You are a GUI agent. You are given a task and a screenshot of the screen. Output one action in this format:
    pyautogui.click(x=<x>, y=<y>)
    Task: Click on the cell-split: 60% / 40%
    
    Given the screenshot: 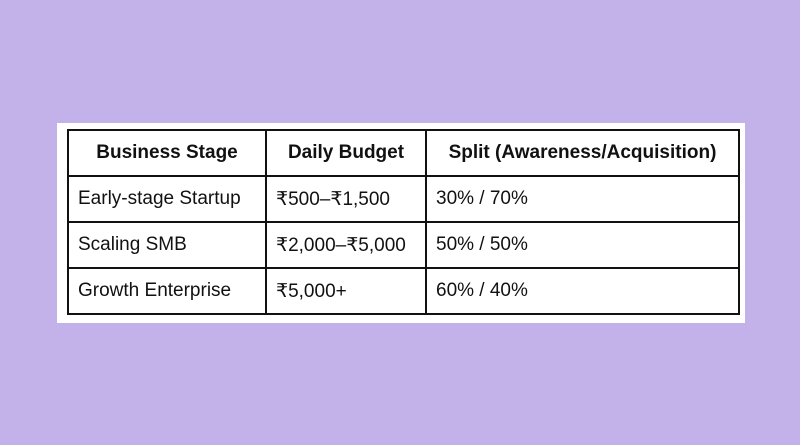 What is the action you would take?
    pyautogui.click(x=582, y=291)
    